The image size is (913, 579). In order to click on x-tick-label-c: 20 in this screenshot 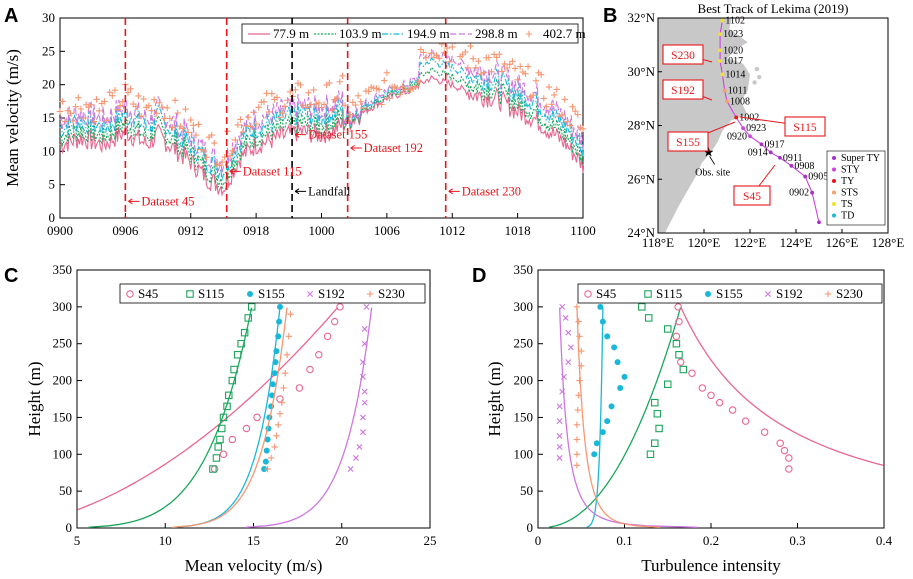, I will do `click(341, 540)`.